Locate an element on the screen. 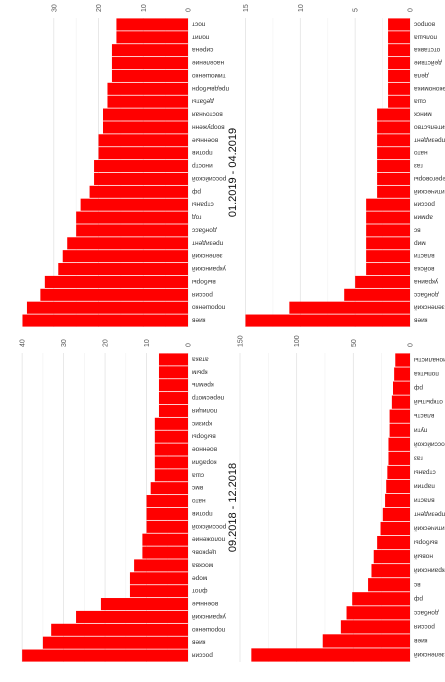 The image size is (445, 682). category-label: против is located at coordinates (201, 513).